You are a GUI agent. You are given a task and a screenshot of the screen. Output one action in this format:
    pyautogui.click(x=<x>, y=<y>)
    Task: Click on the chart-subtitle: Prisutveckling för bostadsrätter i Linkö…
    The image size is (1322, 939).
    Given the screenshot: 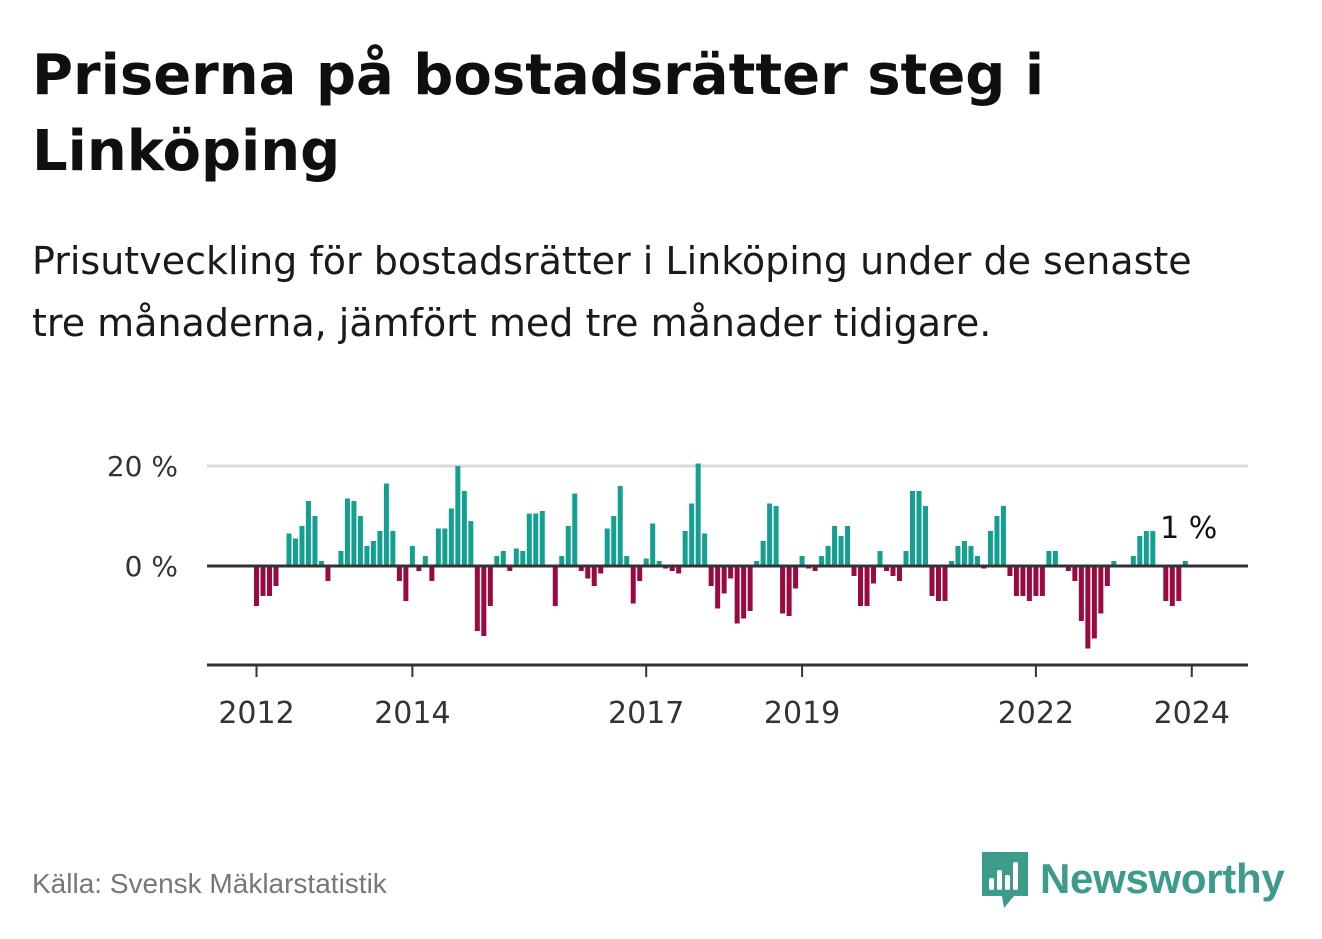 What is the action you would take?
    pyautogui.click(x=612, y=292)
    